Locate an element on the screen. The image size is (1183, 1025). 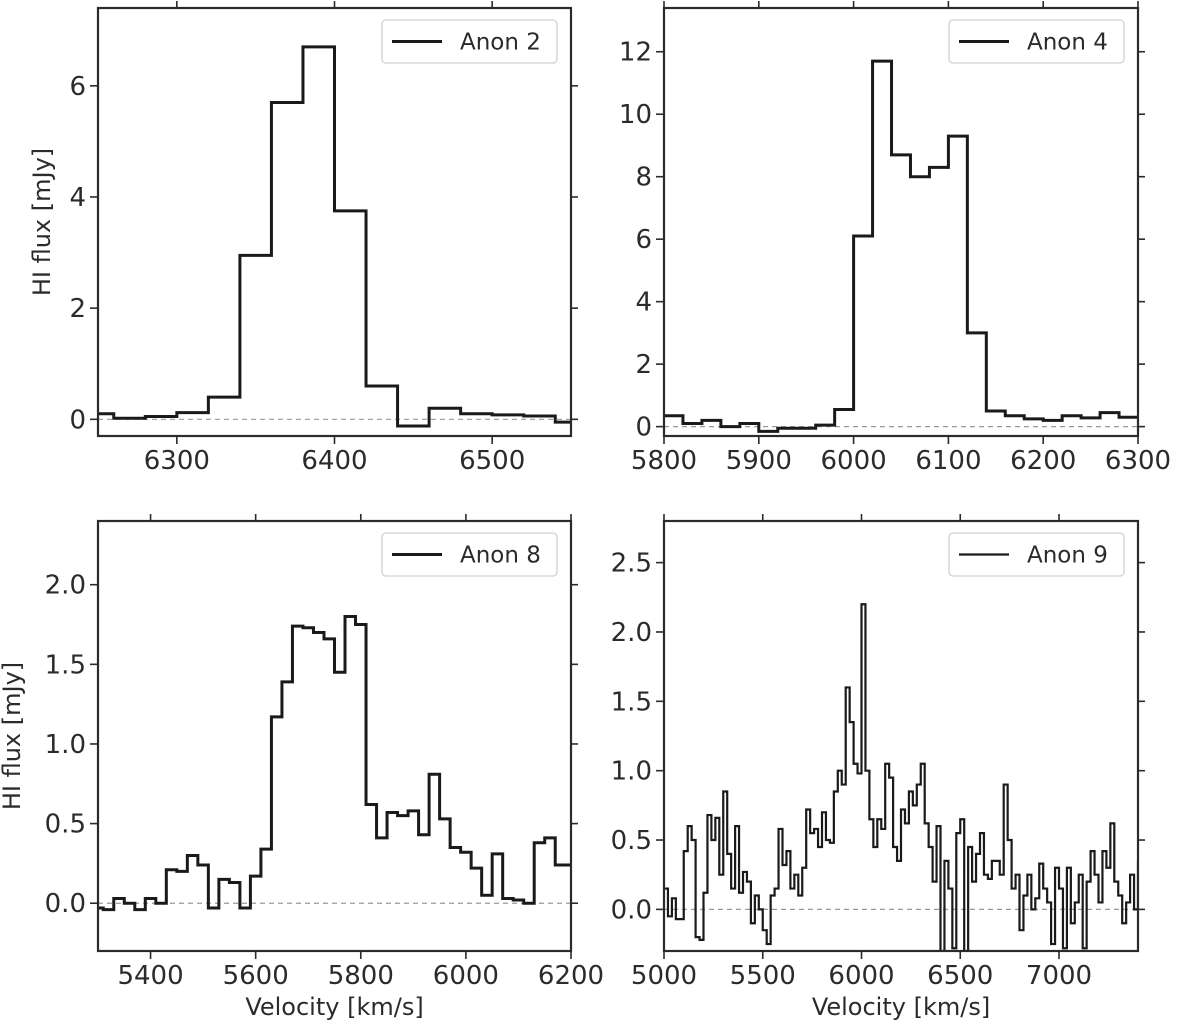
x-tick-label: 7000 is located at coordinates (1059, 976).